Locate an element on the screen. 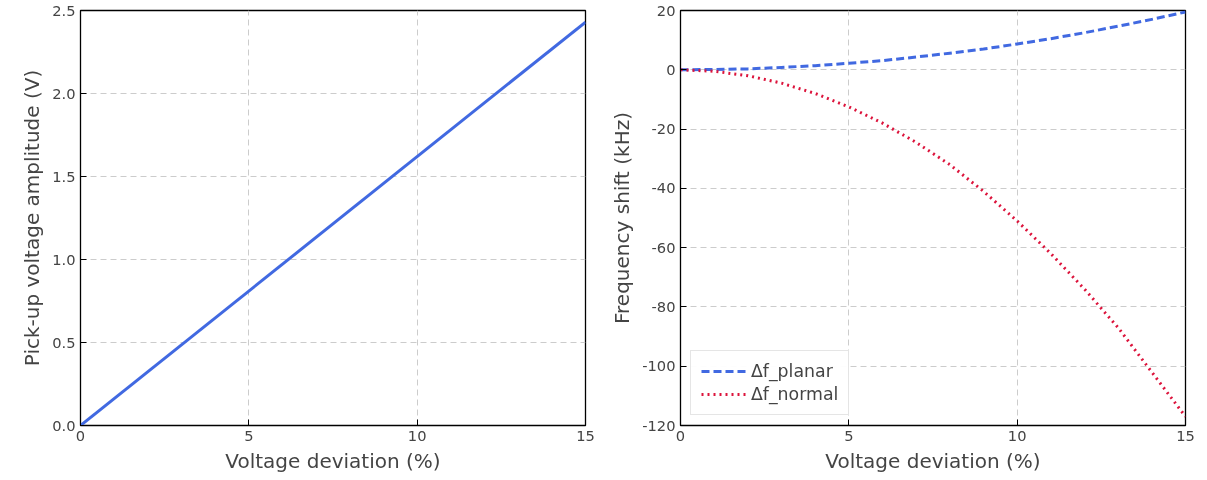 This screenshot has height=480, width=1207. y-tick-label: 20 is located at coordinates (666, 10).